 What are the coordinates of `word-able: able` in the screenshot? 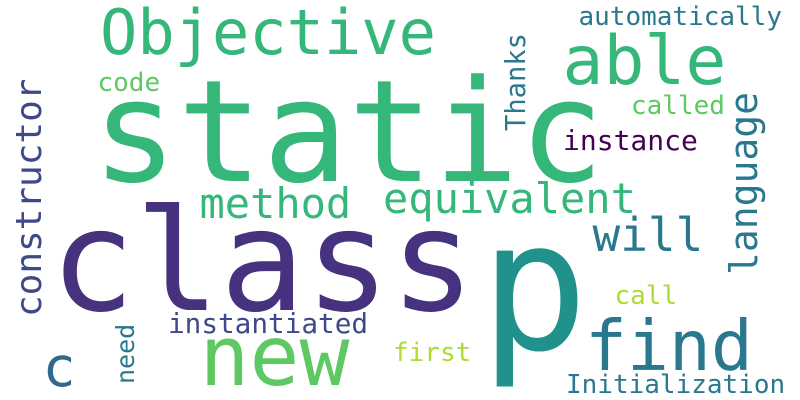 It's located at (644, 61).